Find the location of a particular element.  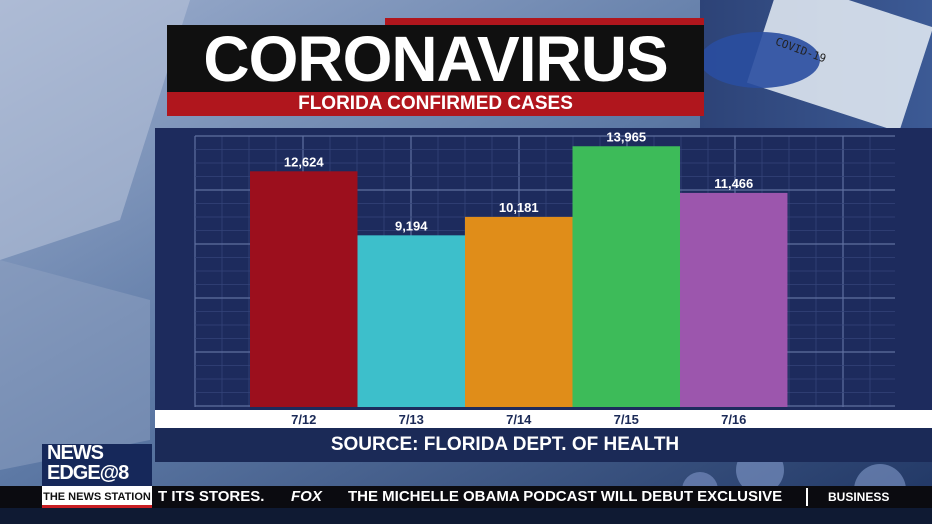

graphic-subtitle: FLORIDA CONFIRMED CASES is located at coordinates (435, 103).